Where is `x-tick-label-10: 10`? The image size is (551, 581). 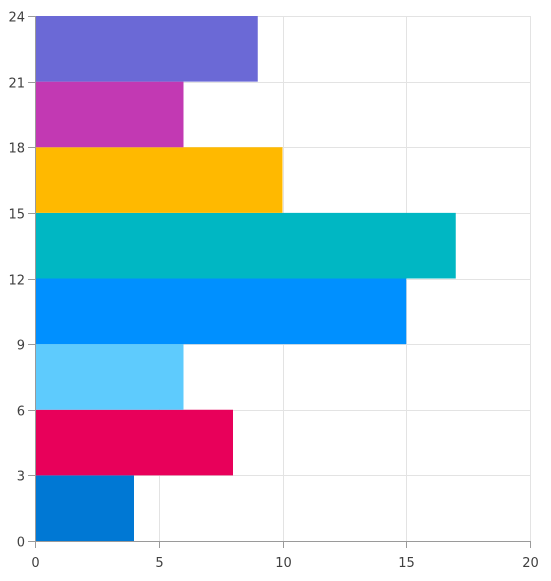
x-tick-label-10: 10 is located at coordinates (283, 563).